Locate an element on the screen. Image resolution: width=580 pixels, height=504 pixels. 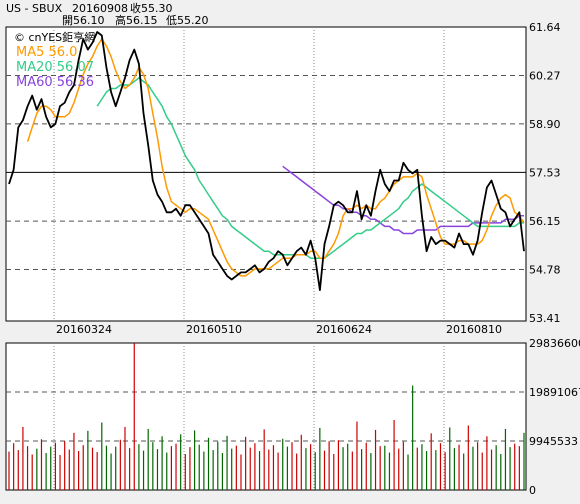
price-y-tick-label: 60.27 is located at coordinates (545, 75).